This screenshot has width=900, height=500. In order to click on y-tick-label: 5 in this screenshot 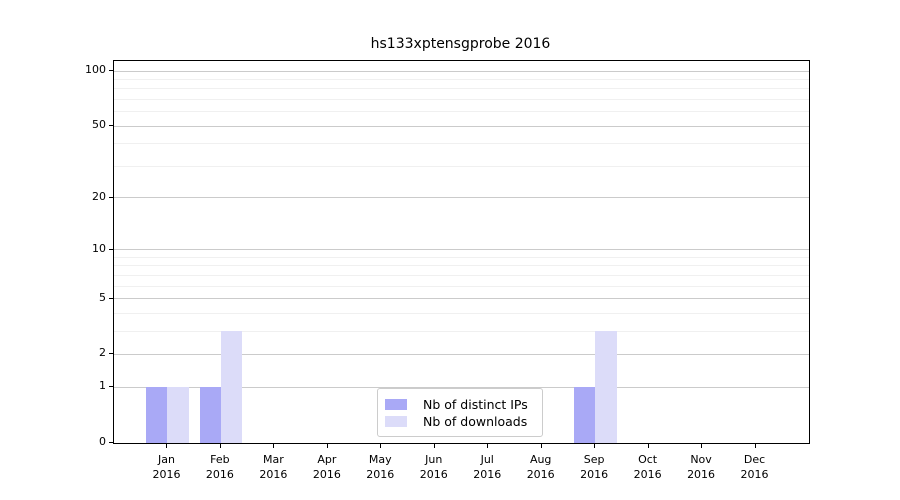, I will do `click(102, 297)`.